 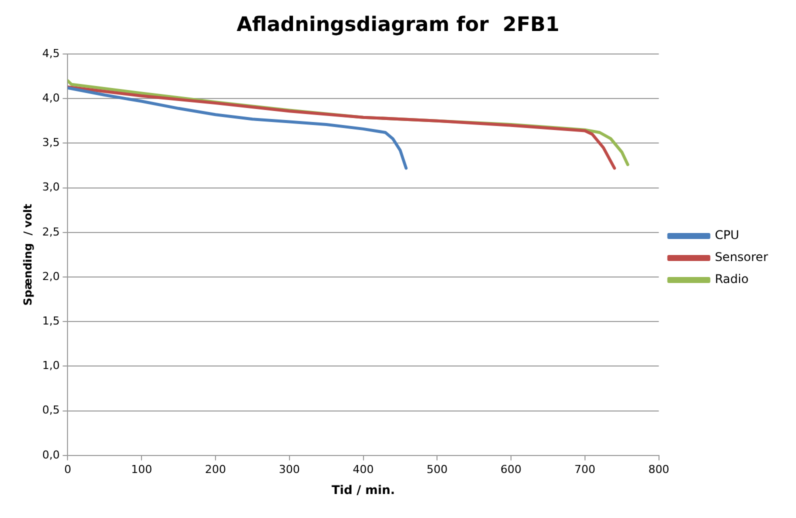 What do you see at coordinates (51, 410) in the screenshot?
I see `y-tick-label: 0,5` at bounding box center [51, 410].